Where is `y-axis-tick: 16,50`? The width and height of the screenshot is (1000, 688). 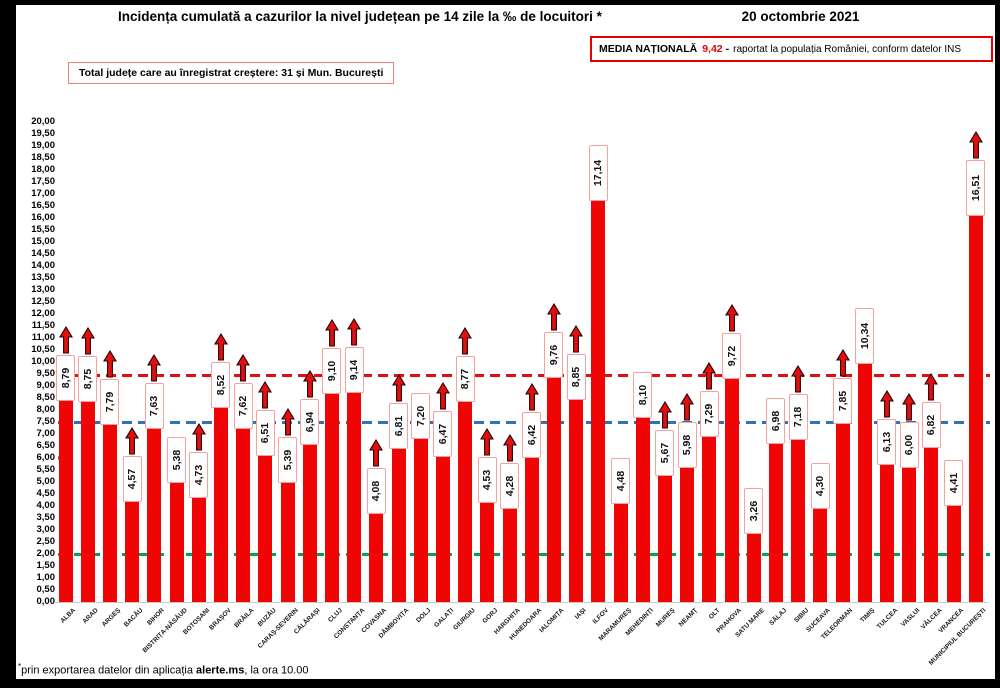 y-axis-tick: 16,50 is located at coordinates (43, 205).